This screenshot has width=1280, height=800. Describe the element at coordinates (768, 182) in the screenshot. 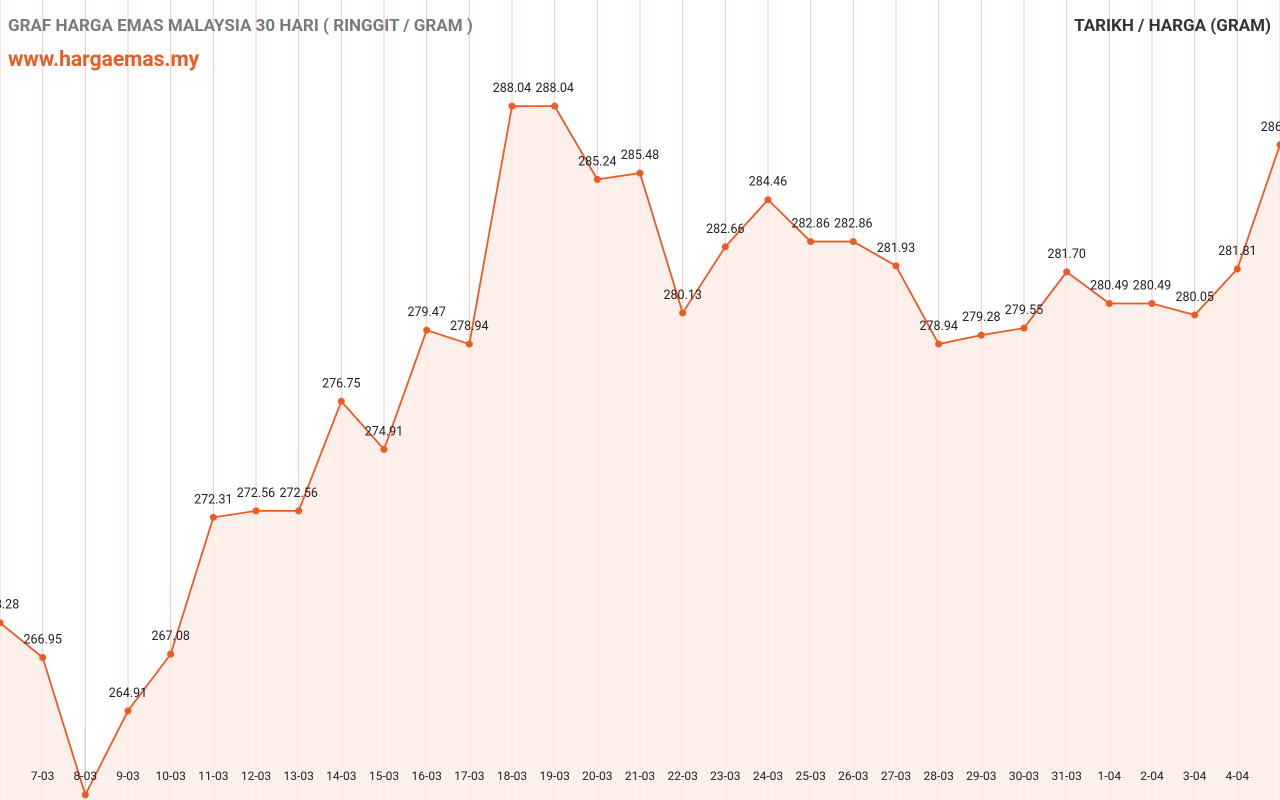

I see `value-label: 284.46` at that location.